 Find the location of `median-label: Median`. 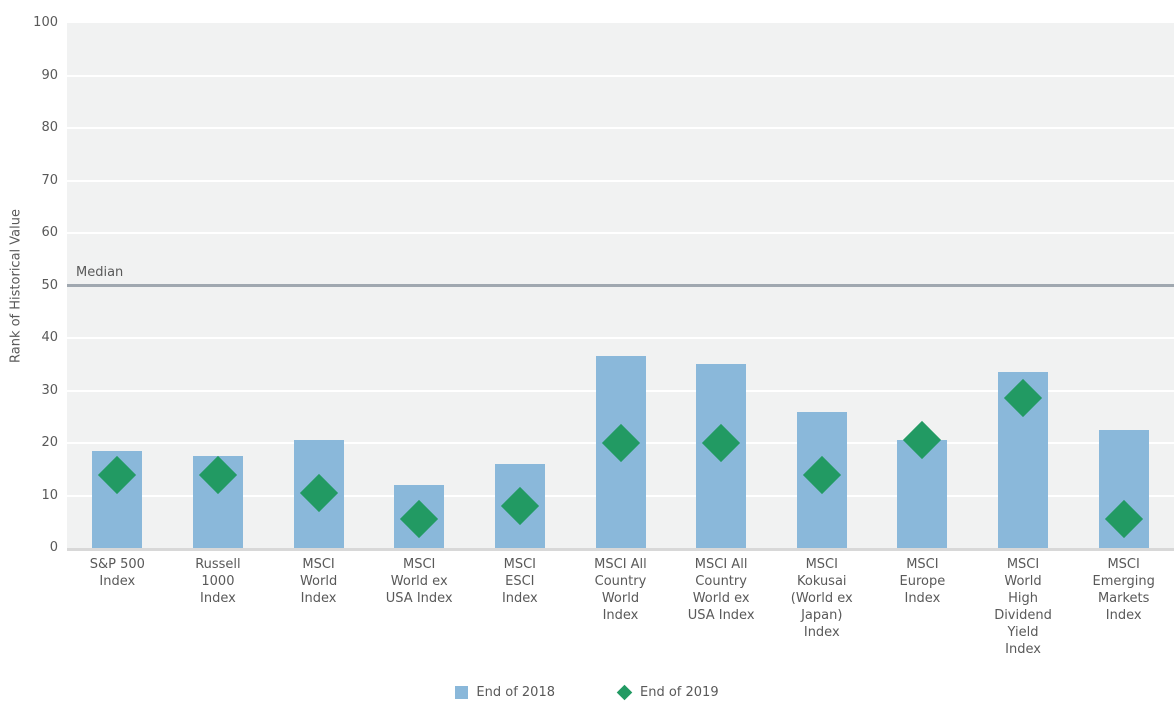

median-label: Median is located at coordinates (100, 272).